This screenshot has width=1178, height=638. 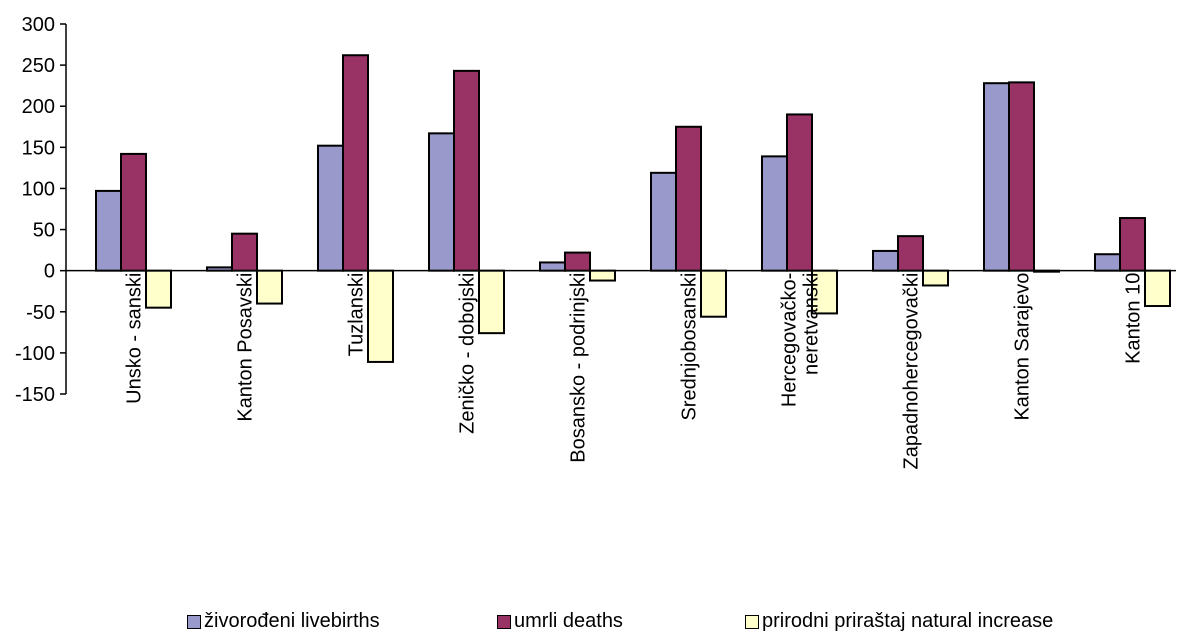 I want to click on legend-item-natural-increase: prirodni priraštaj natural increase, so click(x=899, y=621).